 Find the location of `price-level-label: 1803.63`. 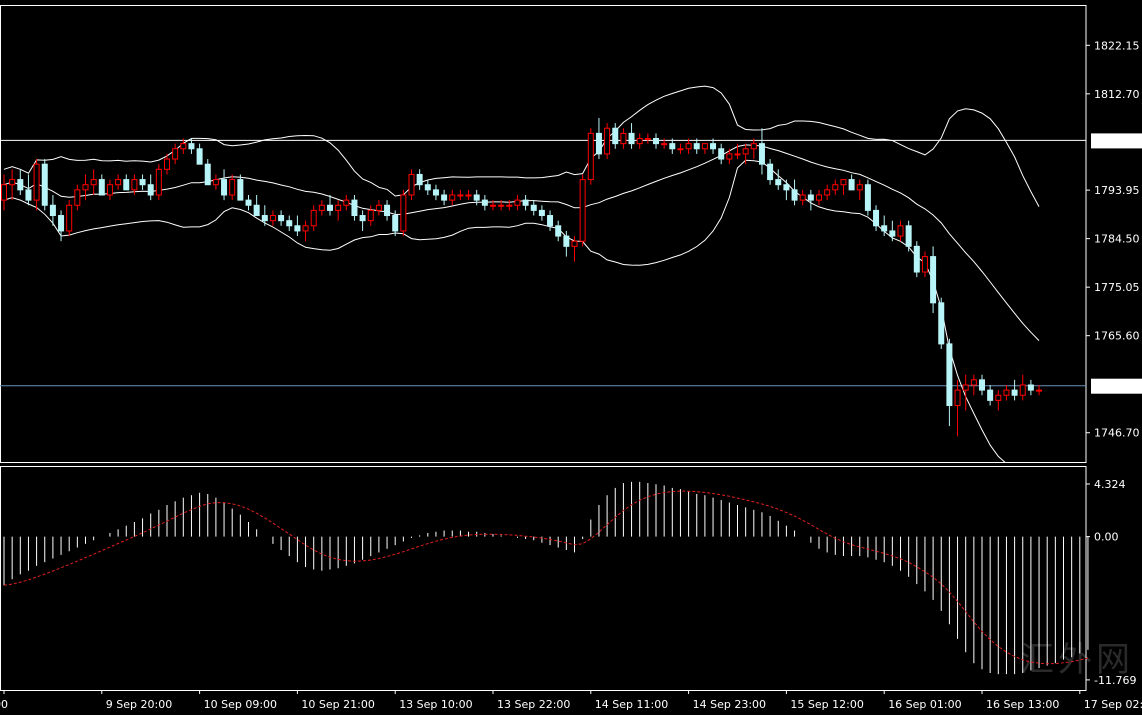

price-level-label: 1803.63 is located at coordinates (1117, 140).